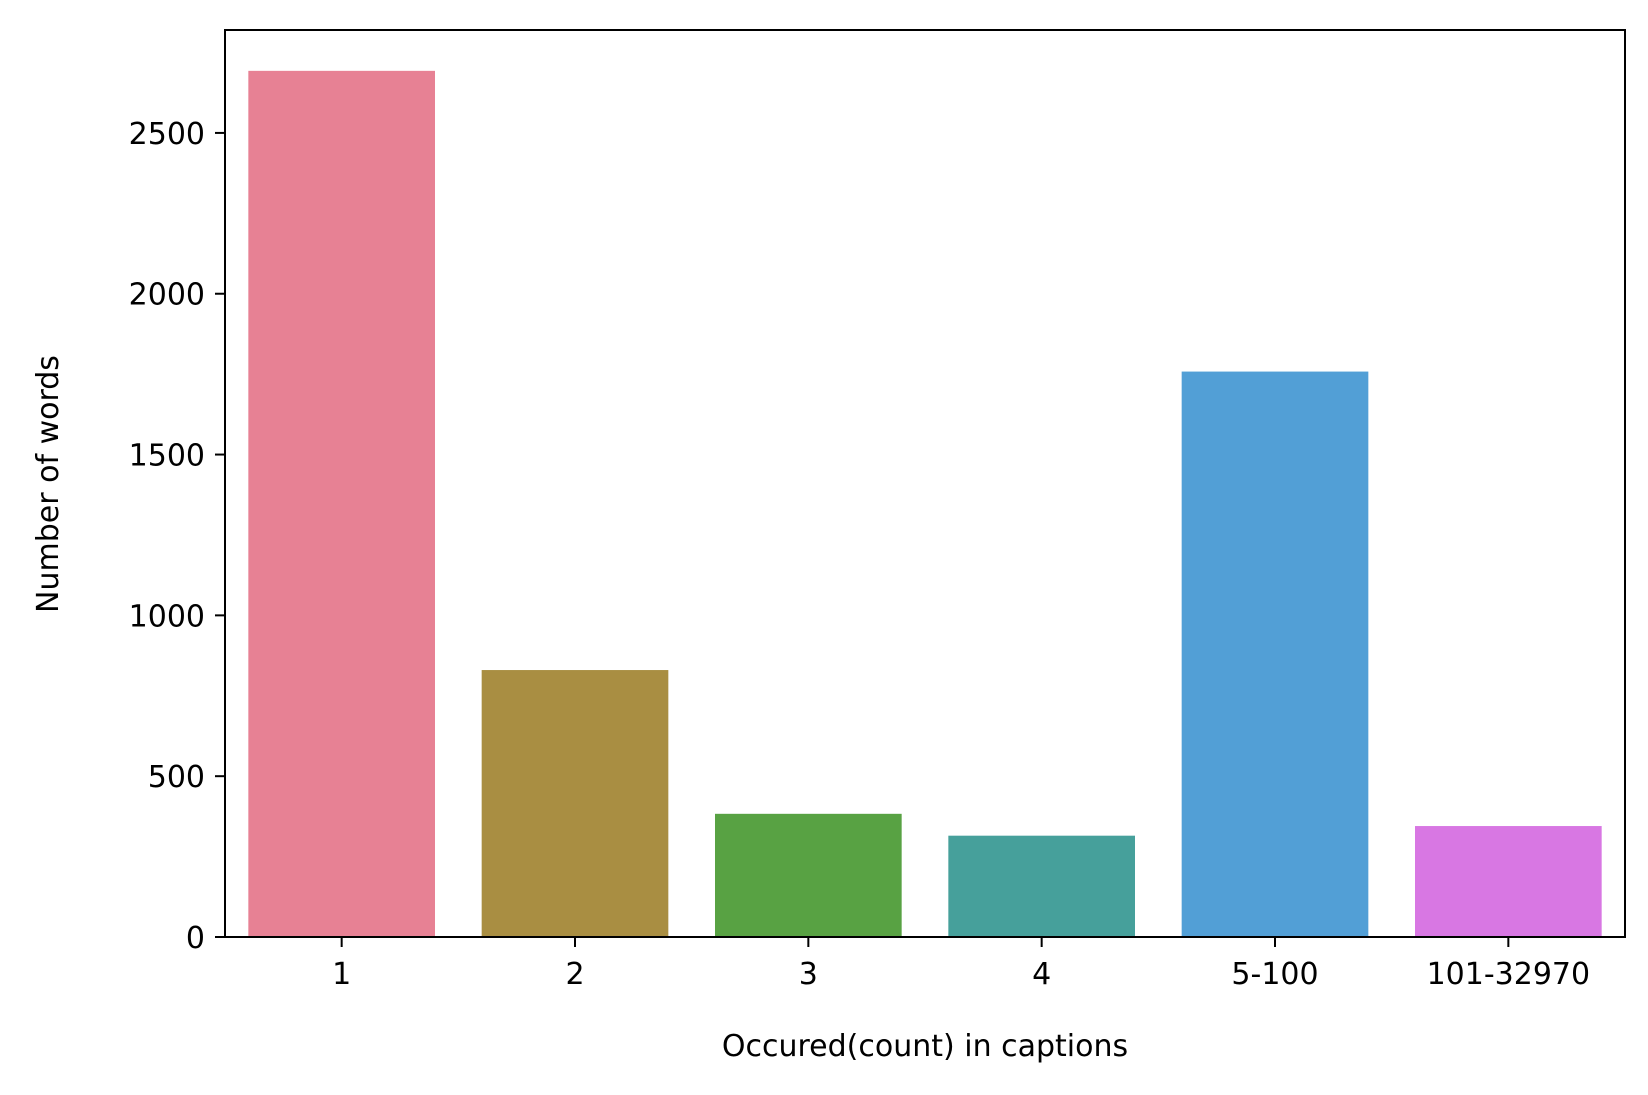  I want to click on y-axis-label: Number of words, so click(48, 484).